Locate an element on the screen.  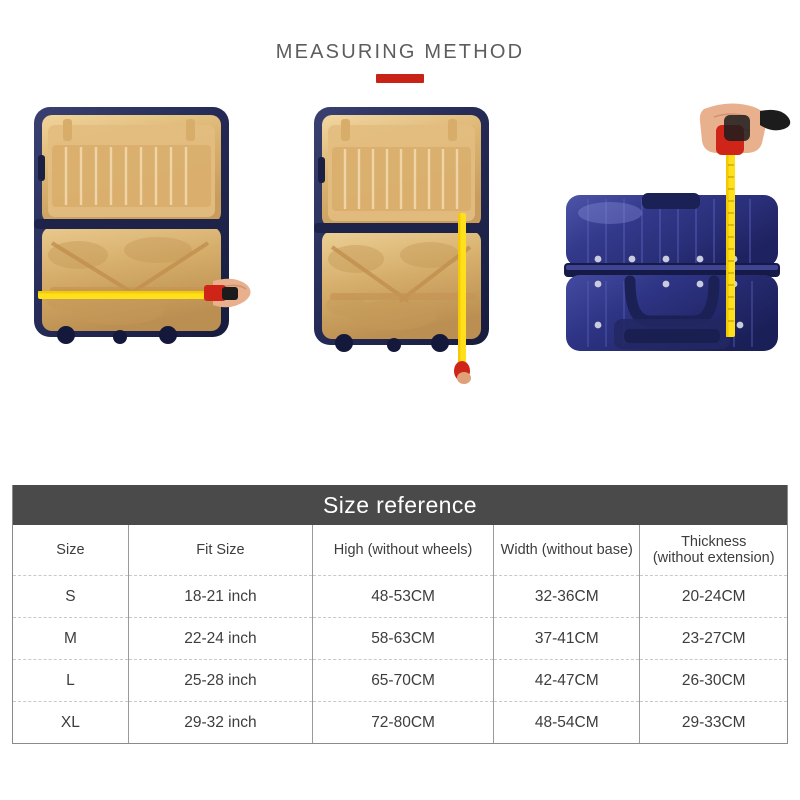
cell-high: 58-63CM is located at coordinates (403, 638).